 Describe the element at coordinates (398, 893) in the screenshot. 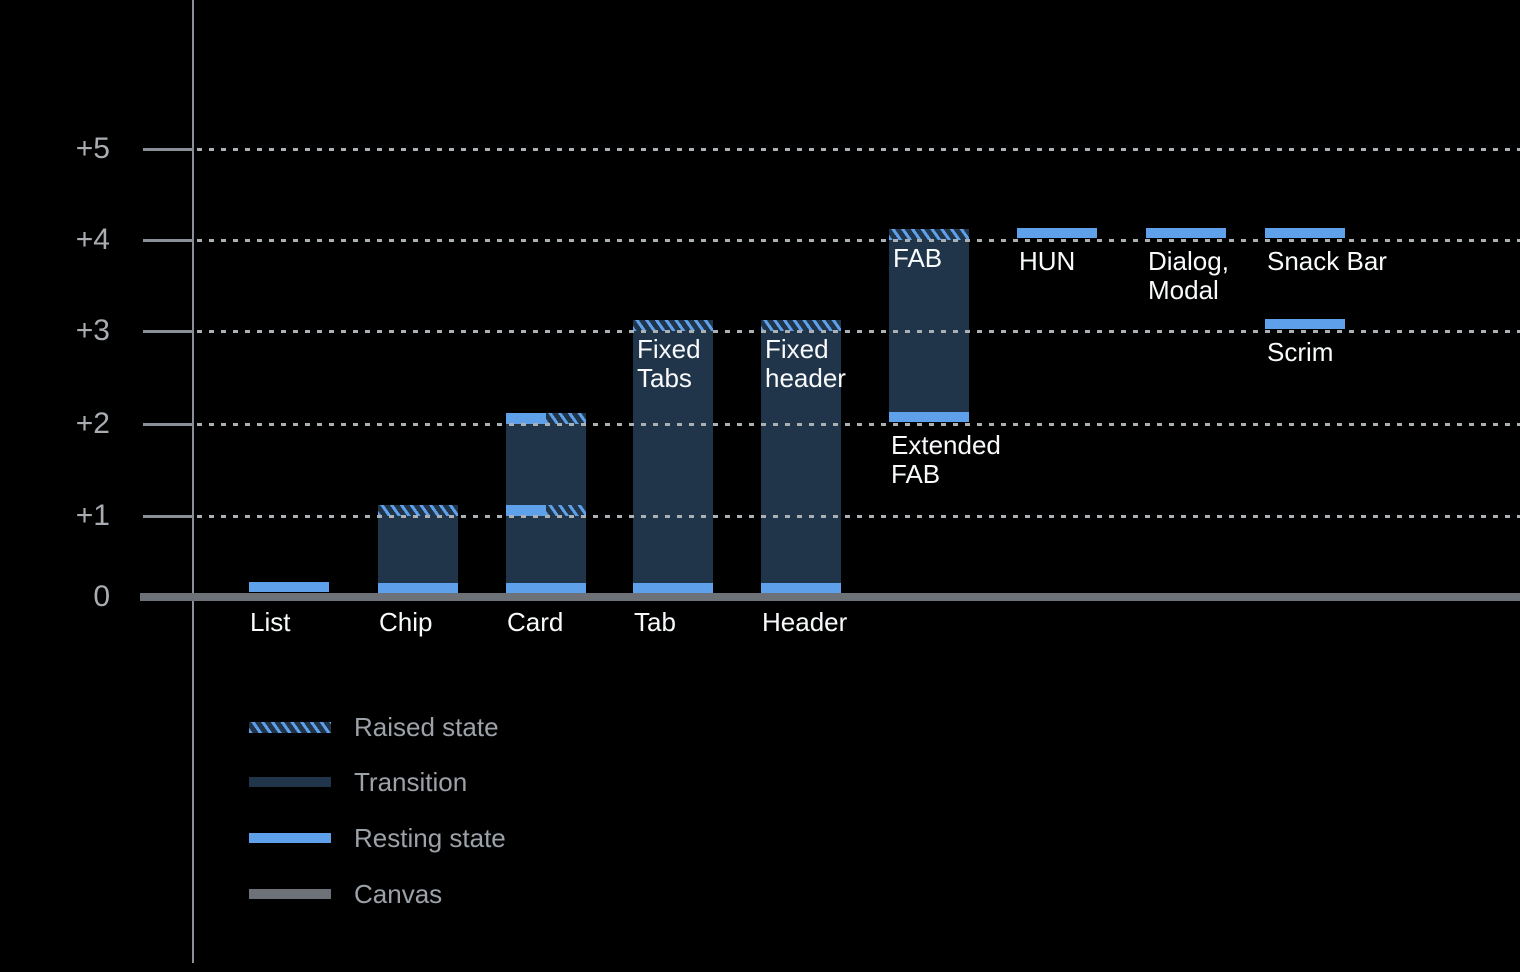

I see `legend-label-canvas: Canvas` at that location.